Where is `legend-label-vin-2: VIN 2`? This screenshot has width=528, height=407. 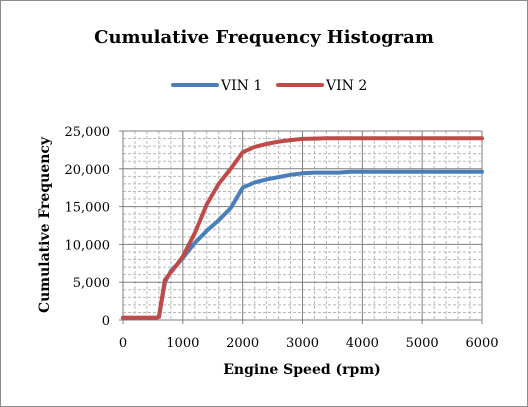 legend-label-vin-2: VIN 2 is located at coordinates (346, 86).